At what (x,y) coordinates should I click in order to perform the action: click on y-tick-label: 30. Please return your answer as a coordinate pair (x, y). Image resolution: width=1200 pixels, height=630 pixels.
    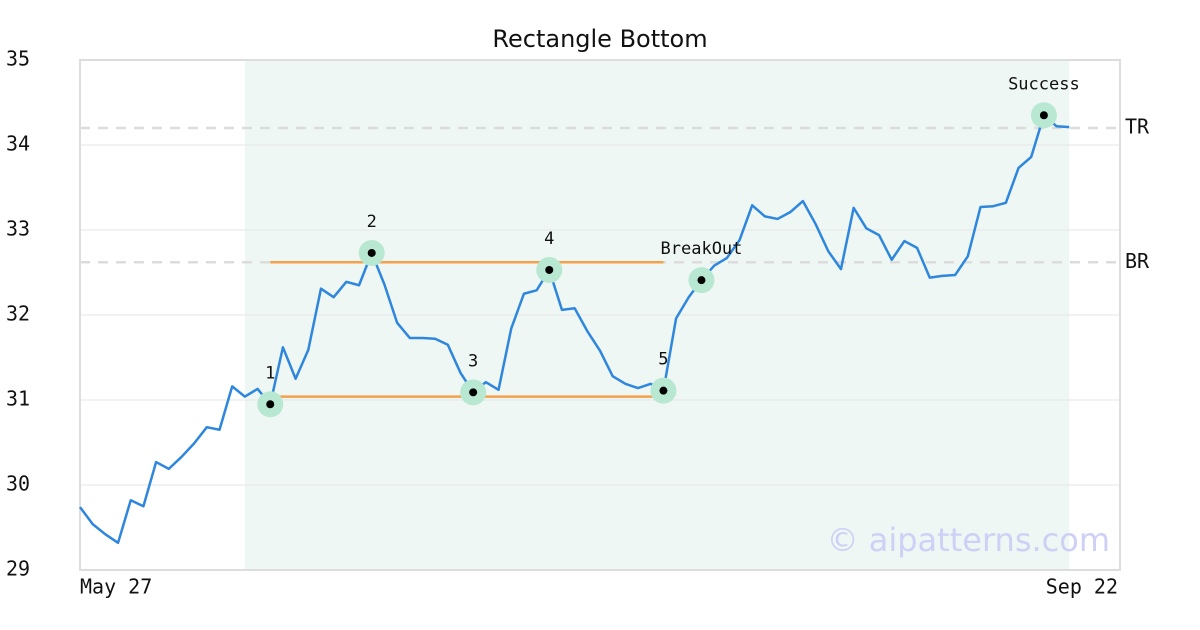
    Looking at the image, I should click on (18, 484).